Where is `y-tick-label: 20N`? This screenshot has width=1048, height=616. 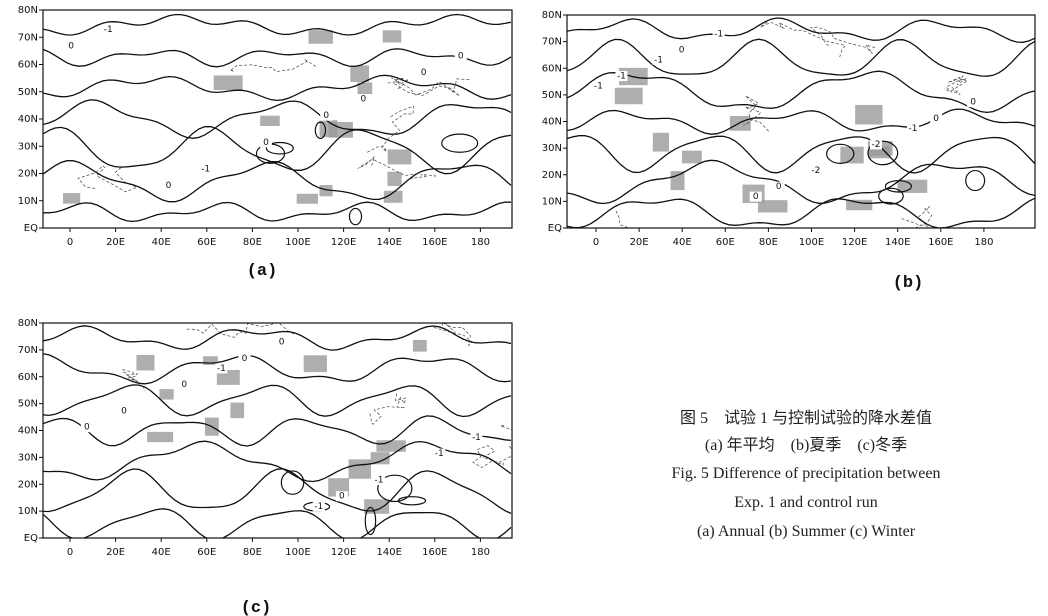
y-tick-label: 20N is located at coordinates (28, 484).